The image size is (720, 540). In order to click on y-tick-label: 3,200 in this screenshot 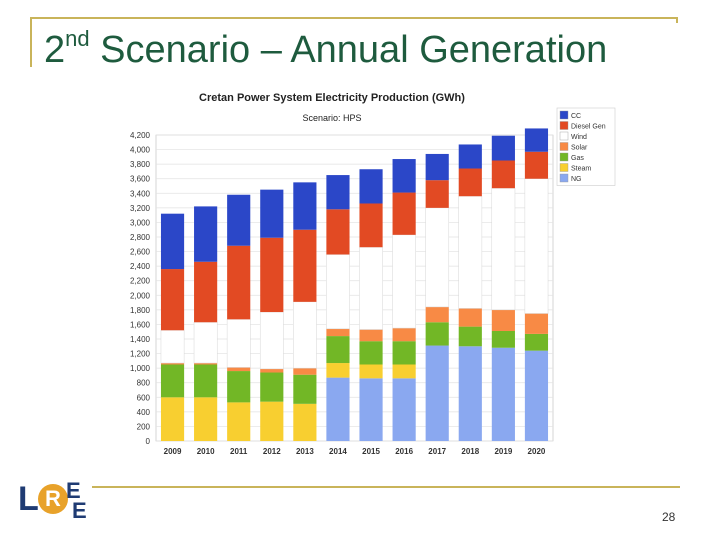, I will do `click(140, 208)`.